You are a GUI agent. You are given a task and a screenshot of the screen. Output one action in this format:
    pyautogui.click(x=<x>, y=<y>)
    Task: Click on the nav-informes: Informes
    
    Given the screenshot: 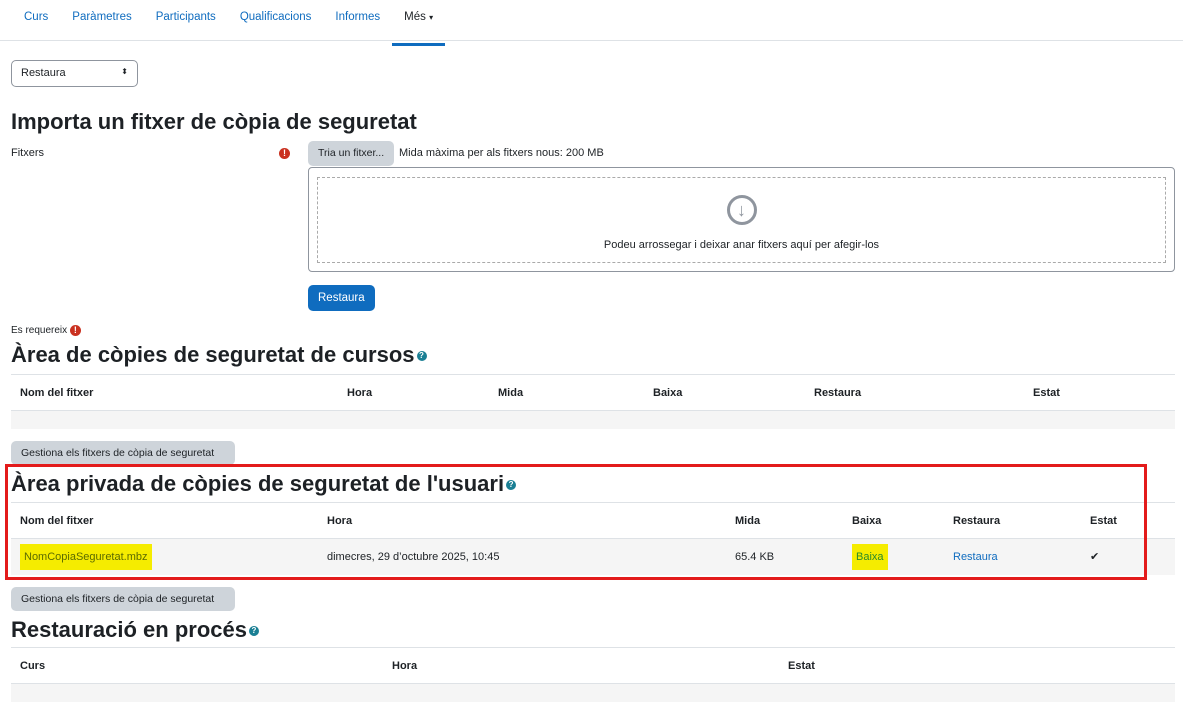 What is the action you would take?
    pyautogui.click(x=358, y=17)
    